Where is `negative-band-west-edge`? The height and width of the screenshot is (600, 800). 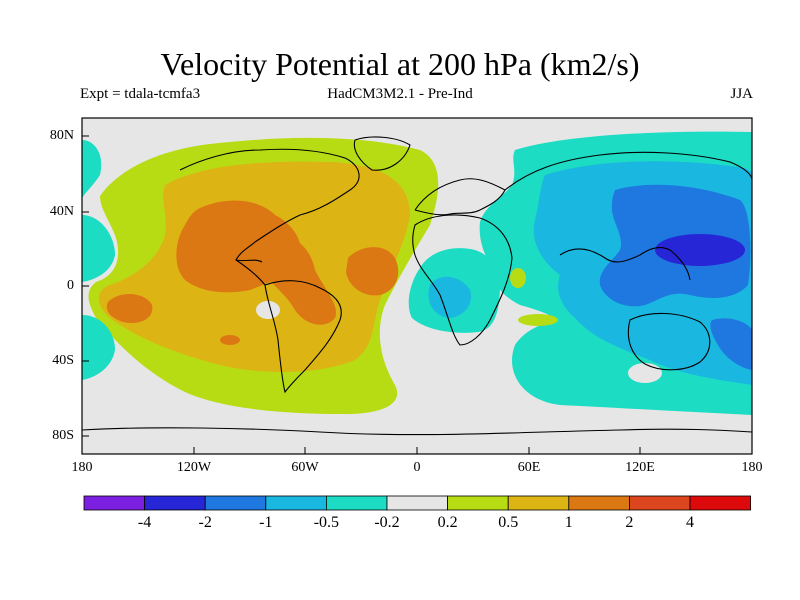 negative-band-west-edge is located at coordinates (92, 170).